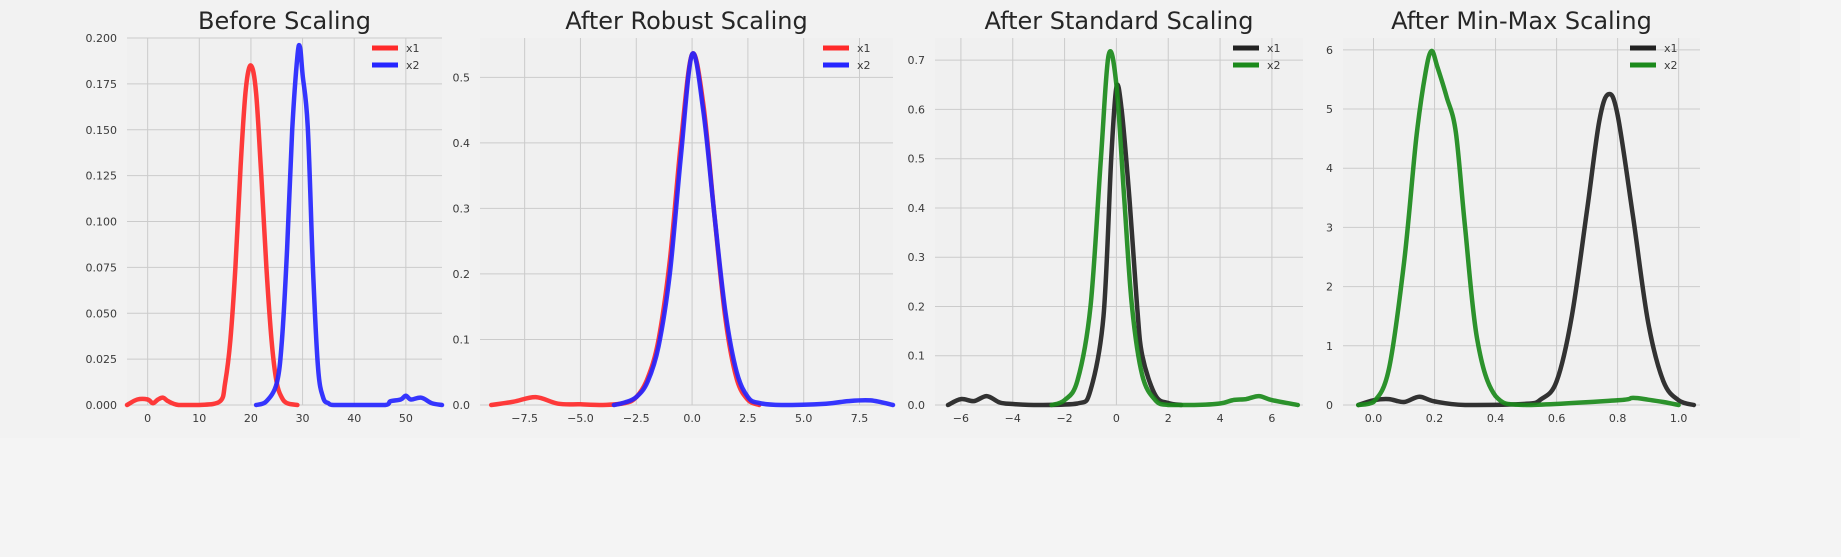 This screenshot has height=557, width=1841. What do you see at coordinates (1329, 227) in the screenshot?
I see `y-tick-label: 3` at bounding box center [1329, 227].